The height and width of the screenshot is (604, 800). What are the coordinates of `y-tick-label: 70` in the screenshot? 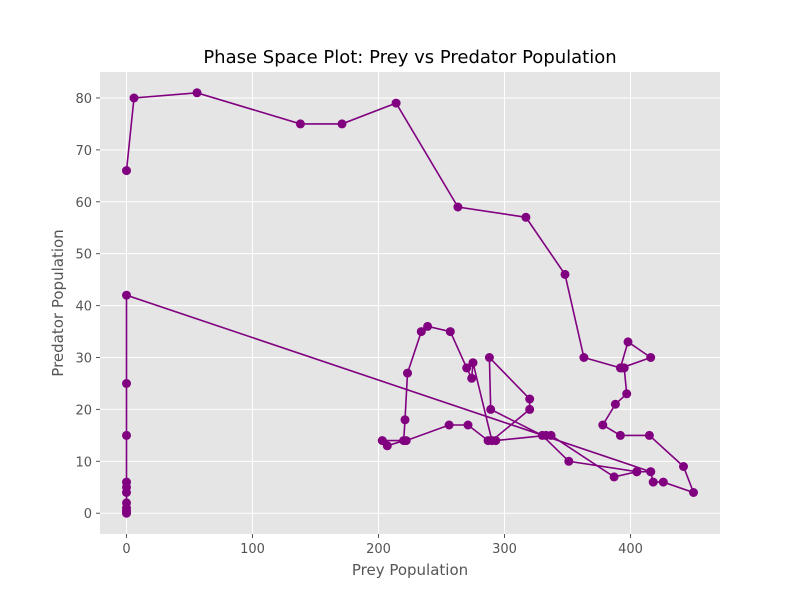 It's located at (83, 151).